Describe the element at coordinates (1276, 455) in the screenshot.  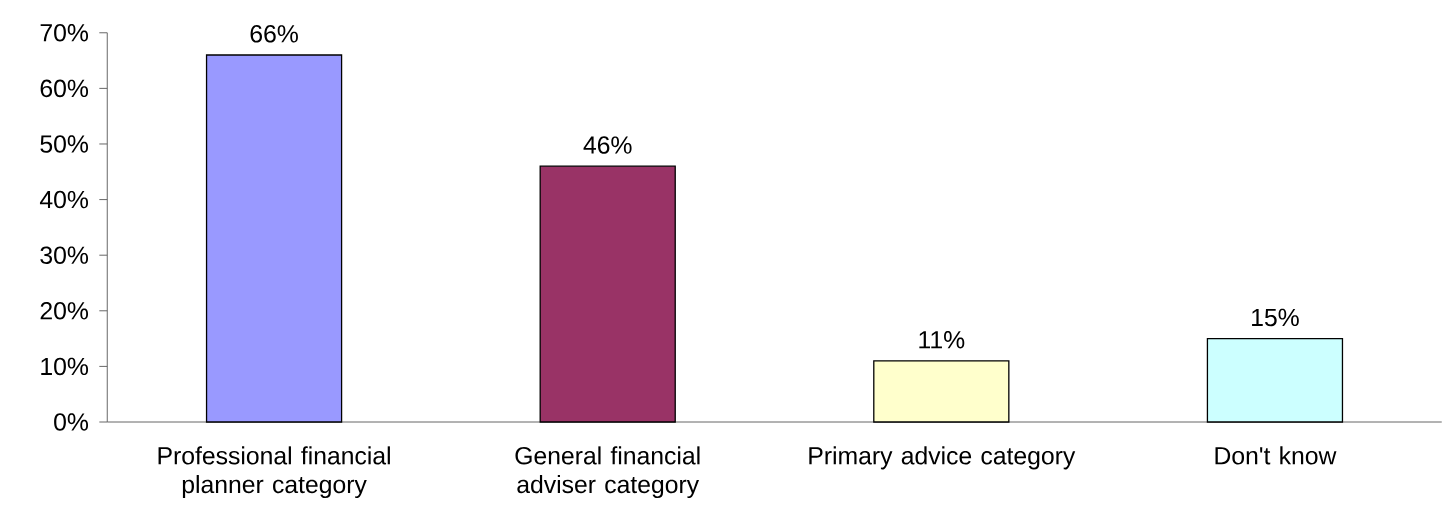
I see `x-tick-label: Don't know` at that location.